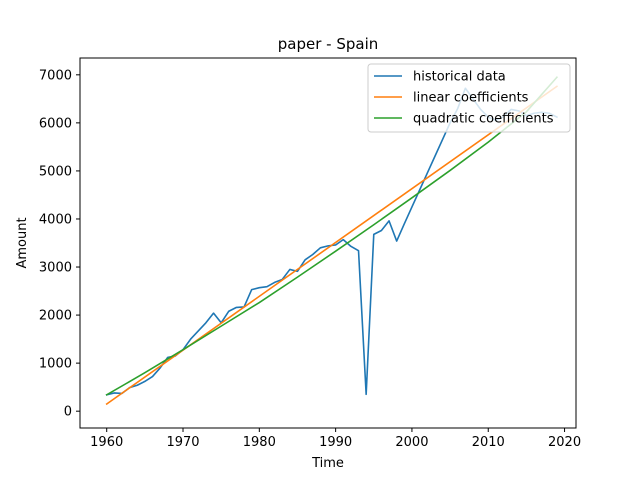  What do you see at coordinates (55, 316) in the screenshot?
I see `y-tick-label: 2000` at bounding box center [55, 316].